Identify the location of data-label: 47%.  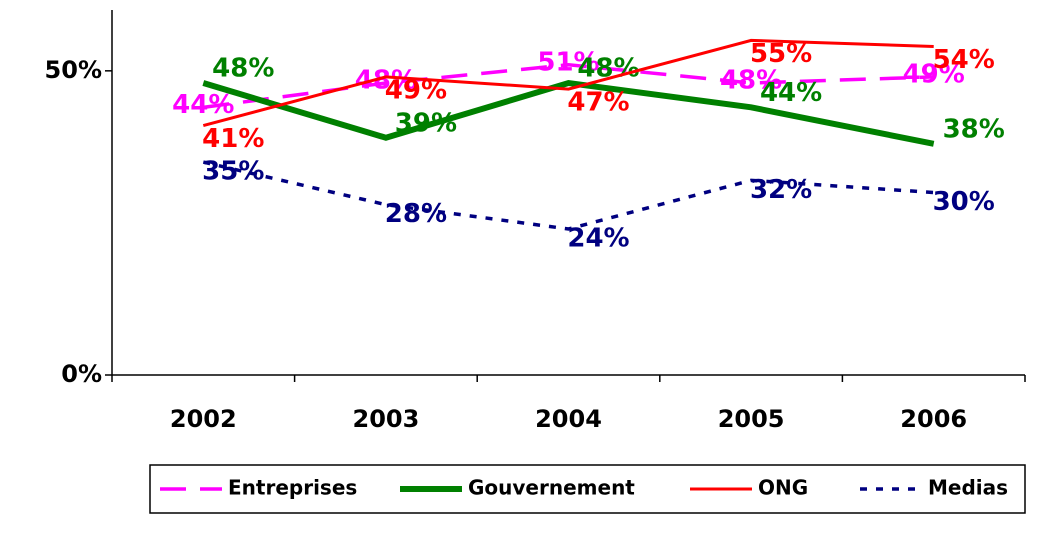
(598, 103).